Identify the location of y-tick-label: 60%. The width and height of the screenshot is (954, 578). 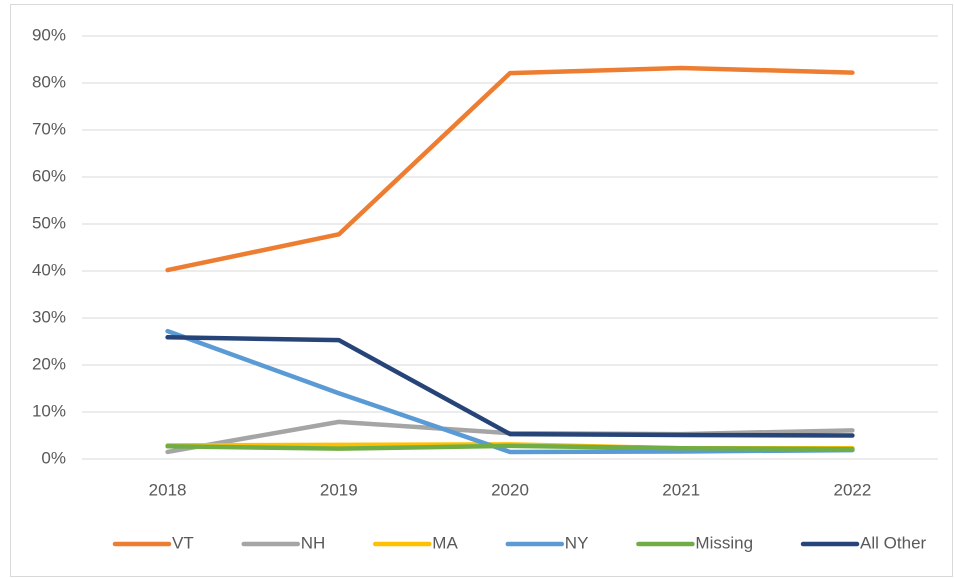
(49, 175).